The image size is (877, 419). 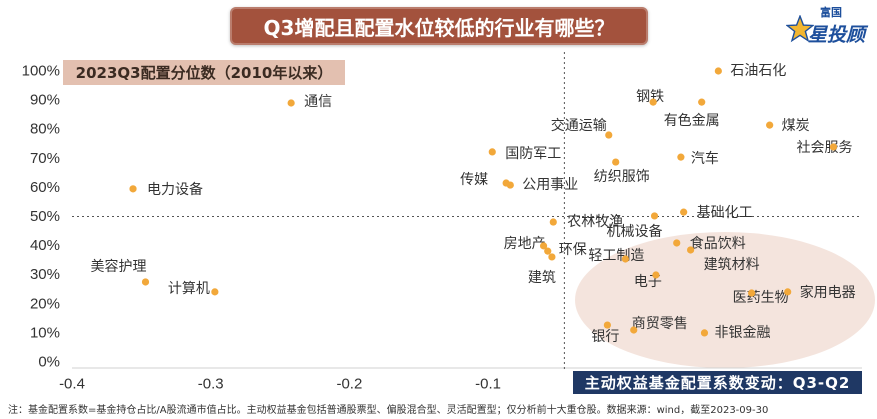 What do you see at coordinates (761, 298) in the screenshot?
I see `point-label: 医药生物` at bounding box center [761, 298].